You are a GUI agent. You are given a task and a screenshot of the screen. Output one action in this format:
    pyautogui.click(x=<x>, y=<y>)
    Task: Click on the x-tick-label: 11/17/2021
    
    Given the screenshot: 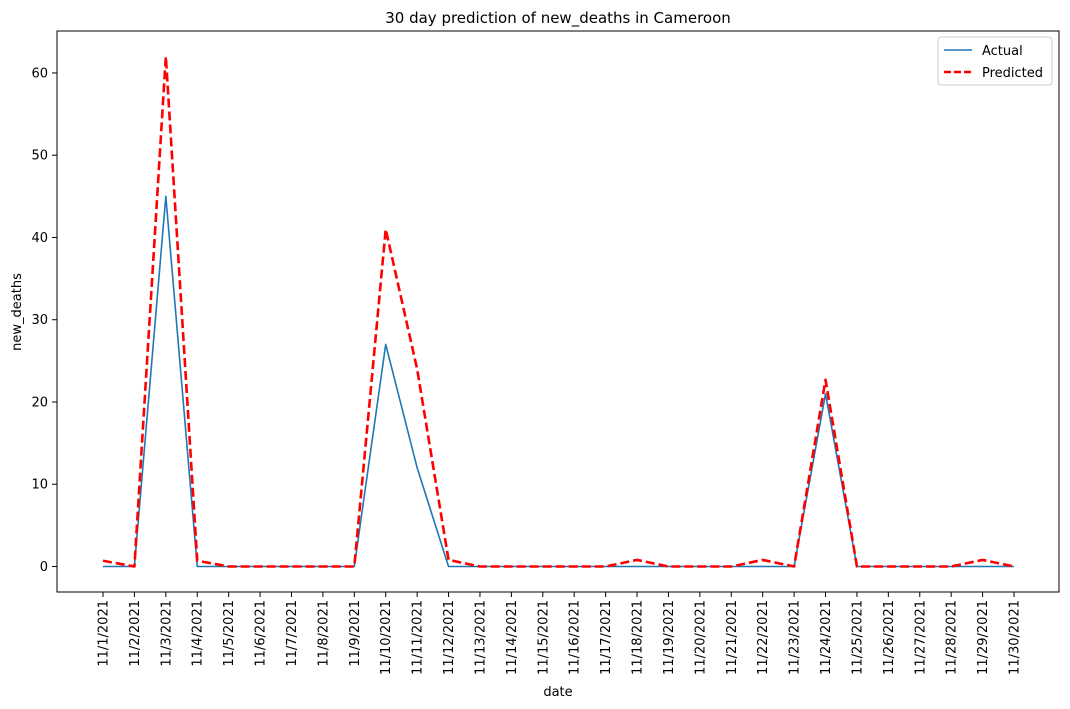 What is the action you would take?
    pyautogui.click(x=606, y=637)
    